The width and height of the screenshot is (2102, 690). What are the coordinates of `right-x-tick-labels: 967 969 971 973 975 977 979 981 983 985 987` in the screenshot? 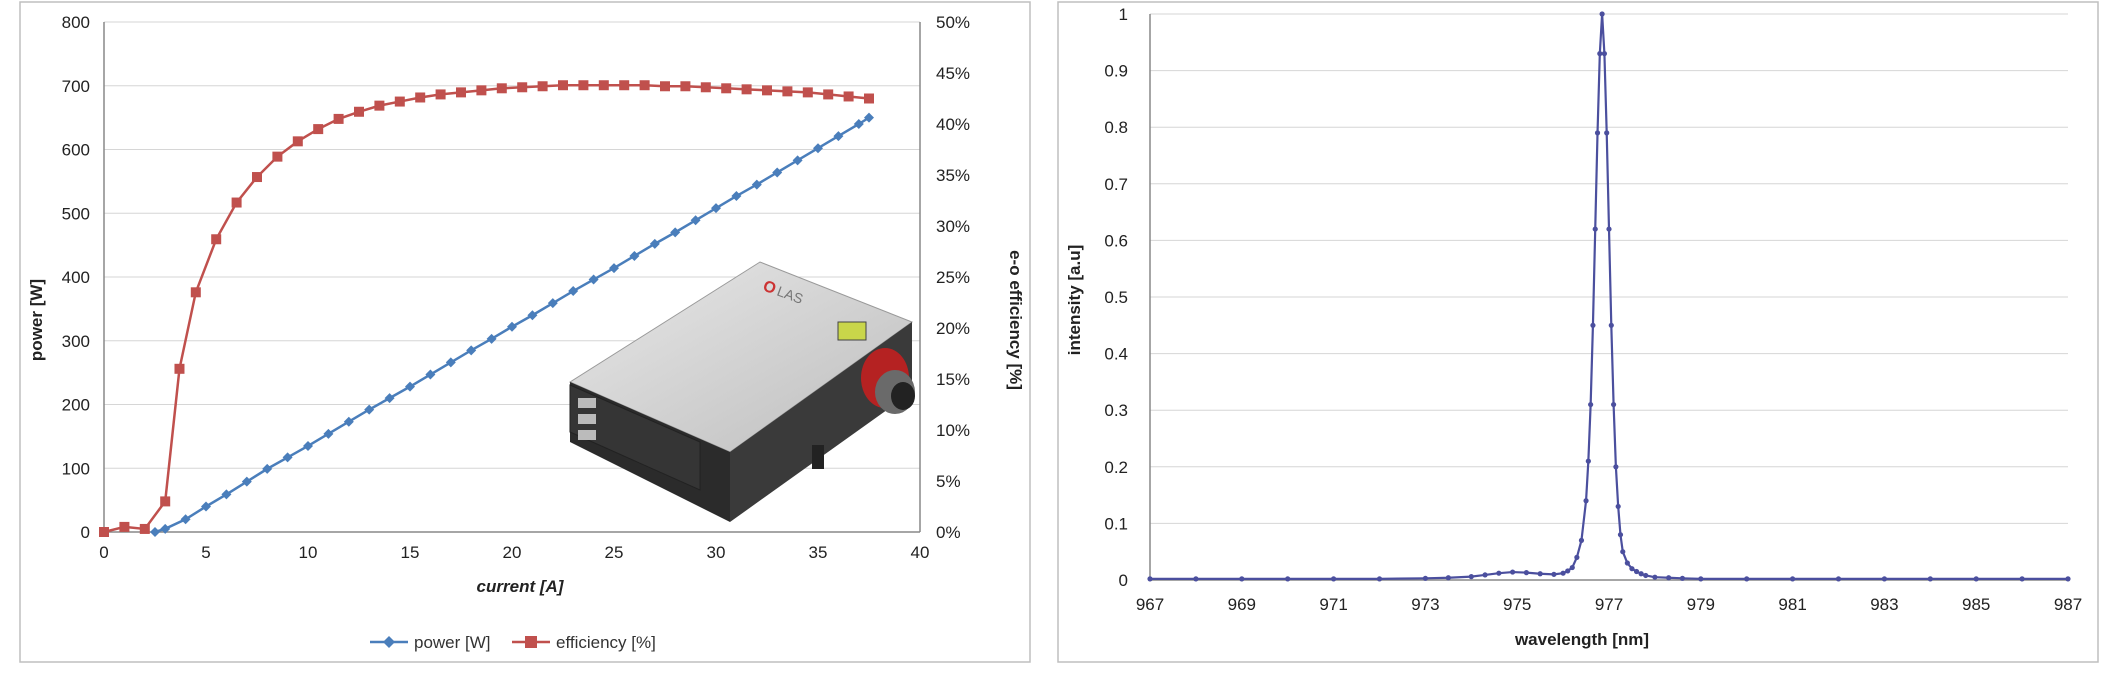 It's located at (1609, 604).